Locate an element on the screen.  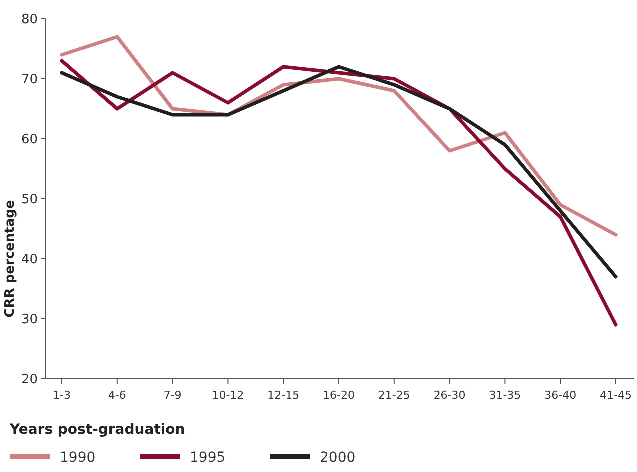
x-axis-title: Years post-graduation is located at coordinates (97, 430).